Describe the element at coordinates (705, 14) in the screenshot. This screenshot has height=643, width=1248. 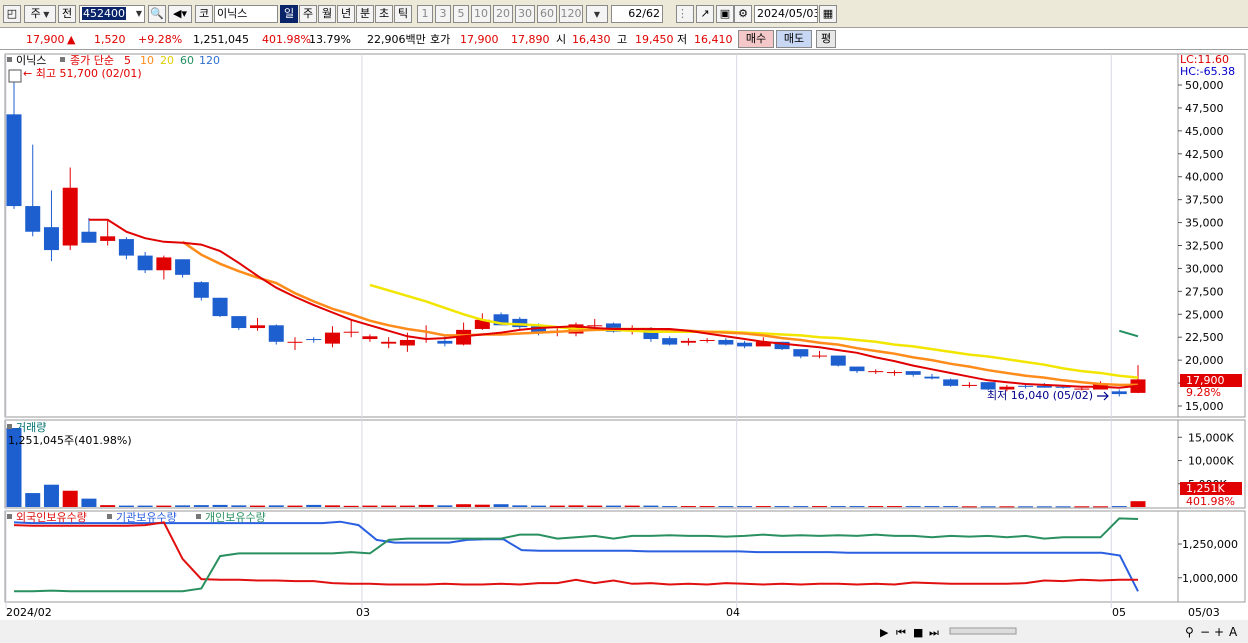
I see `draw-icon: ↗` at that location.